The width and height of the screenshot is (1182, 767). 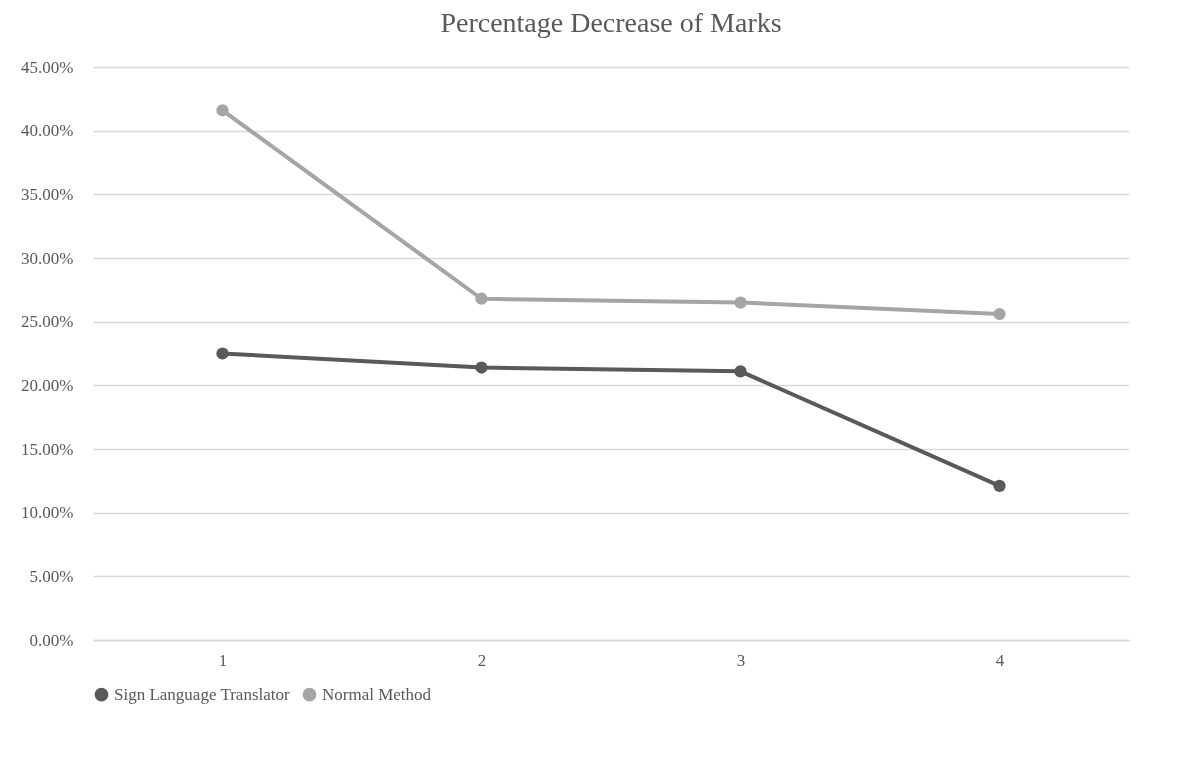 What do you see at coordinates (482, 660) in the screenshot?
I see `x-tick-label: 2` at bounding box center [482, 660].